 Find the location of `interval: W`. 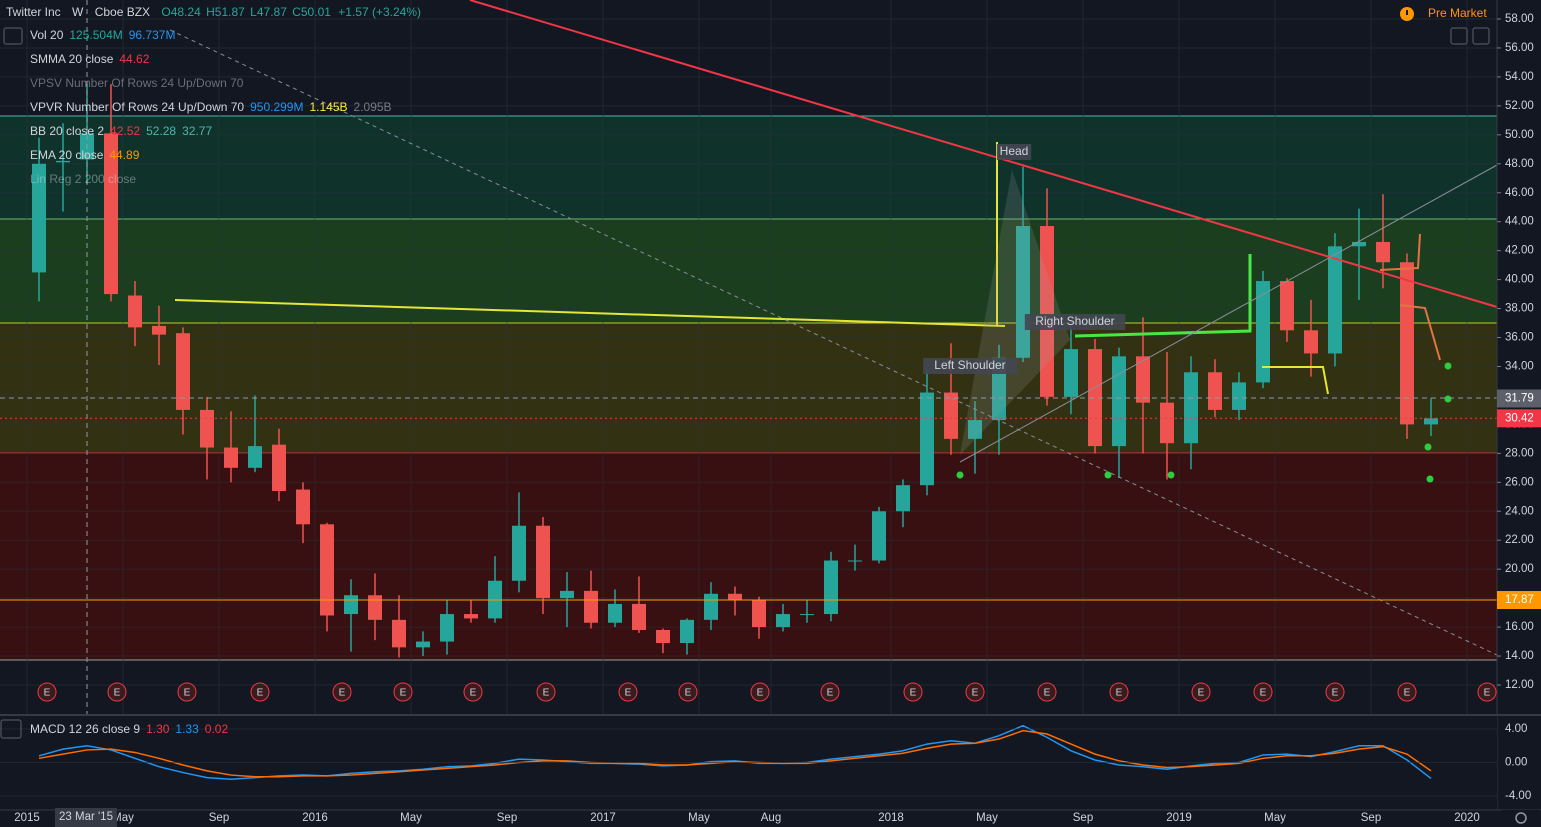

interval: W is located at coordinates (78, 12).